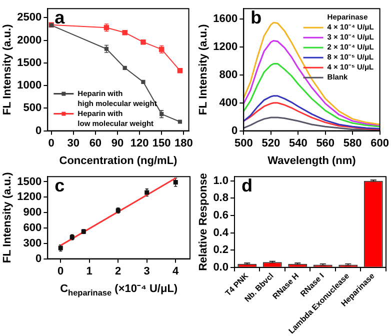 This screenshot has height=336, width=391. Describe the element at coordinates (32, 243) in the screenshot. I see `y-tick-label: 300` at that location.